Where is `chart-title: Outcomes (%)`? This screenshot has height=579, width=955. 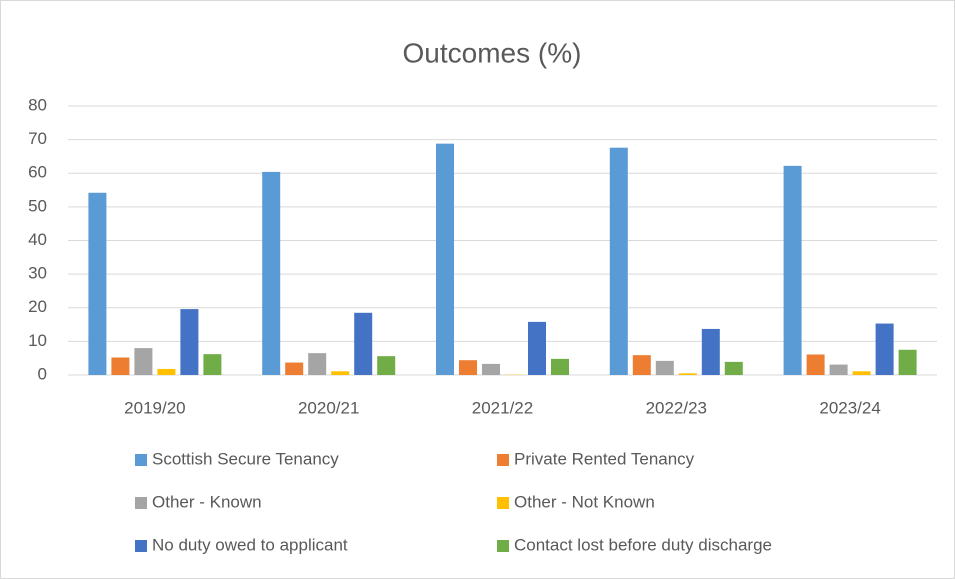 chart-title: Outcomes (%) is located at coordinates (492, 52).